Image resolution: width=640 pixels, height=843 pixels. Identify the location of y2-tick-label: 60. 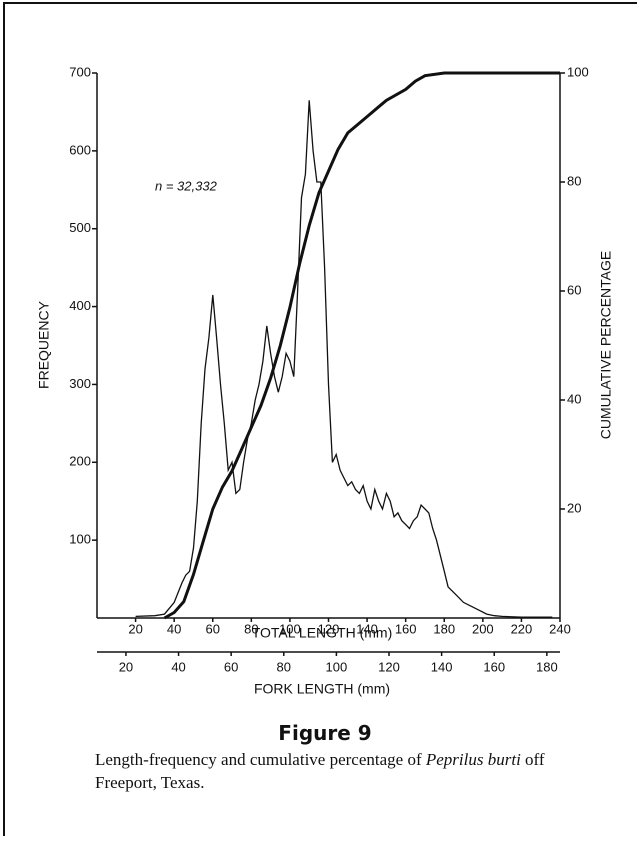
(574, 289).